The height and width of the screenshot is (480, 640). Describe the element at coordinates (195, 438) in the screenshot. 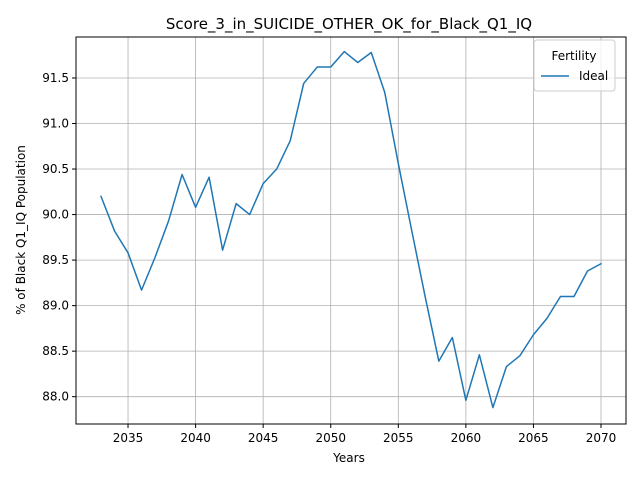

I see `x-tick-label: 2040` at that location.